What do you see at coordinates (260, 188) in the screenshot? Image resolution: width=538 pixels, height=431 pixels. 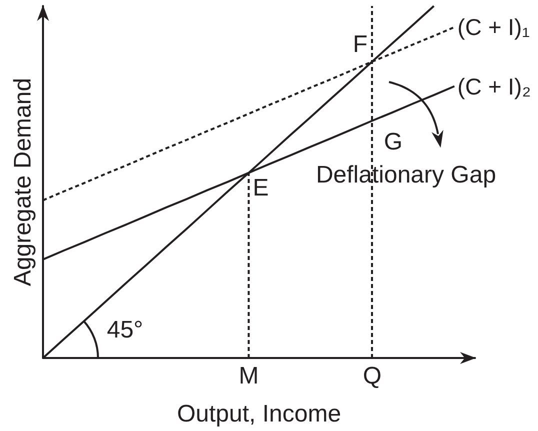 I see `annotation: E` at bounding box center [260, 188].